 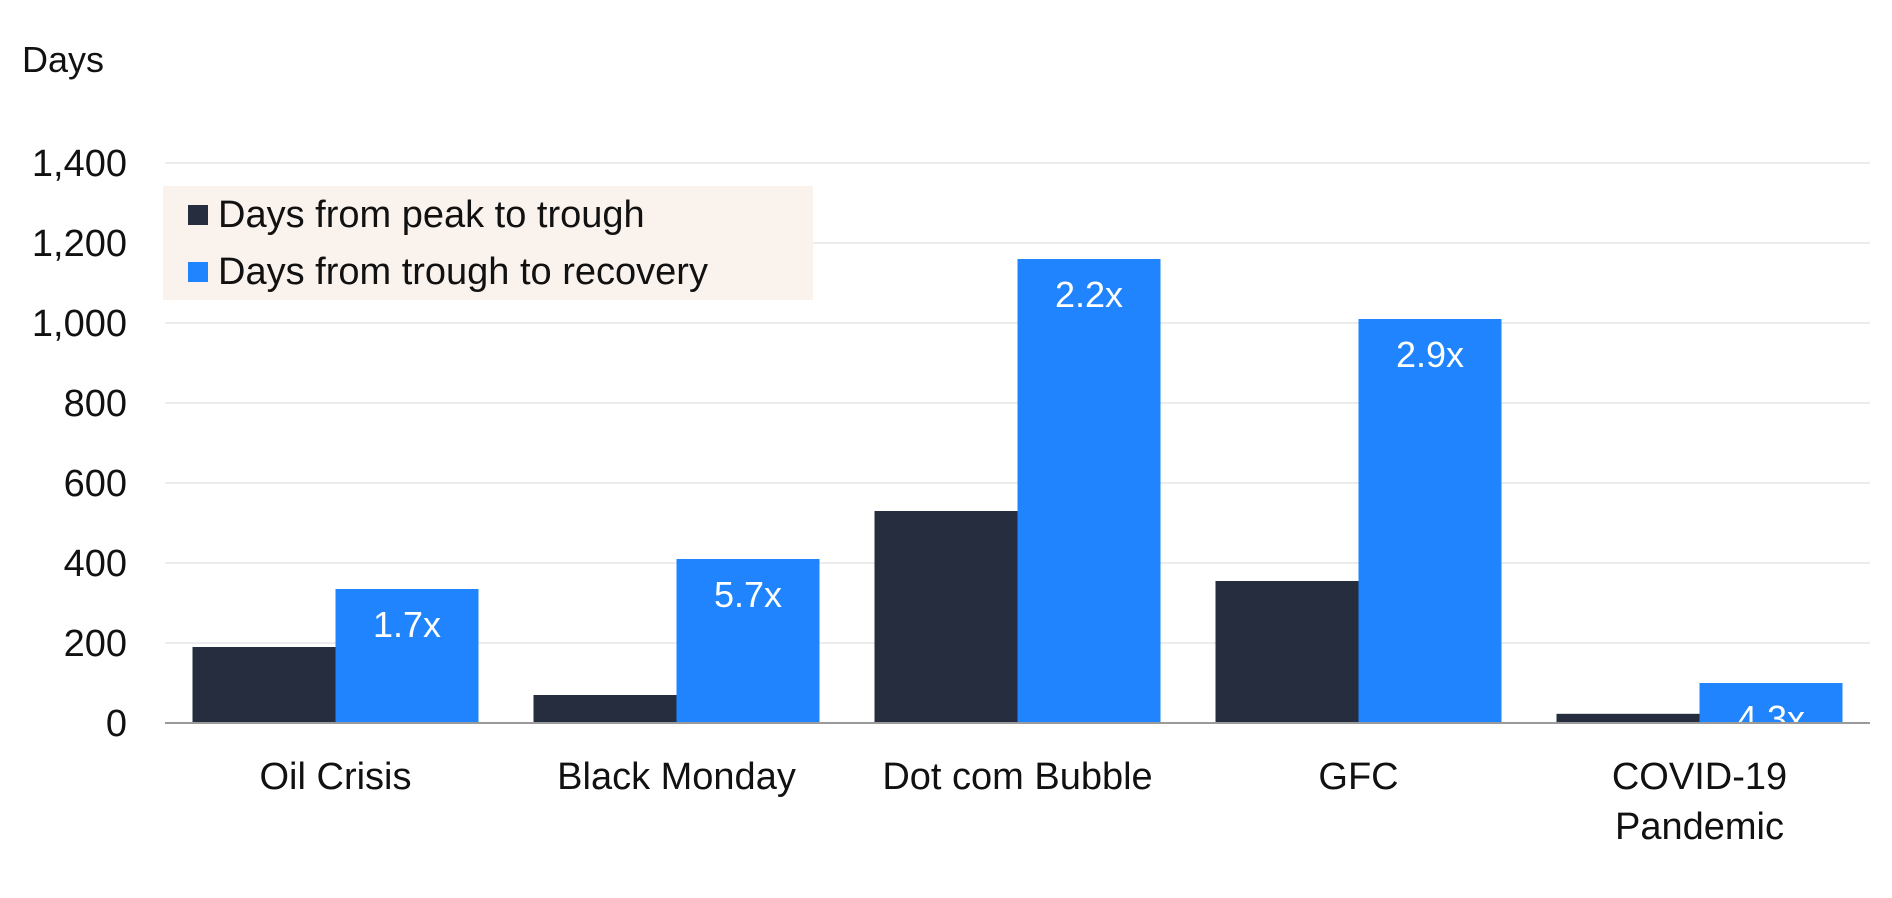 I want to click on legend-swatch-trough-to-recovery, so click(x=198, y=272).